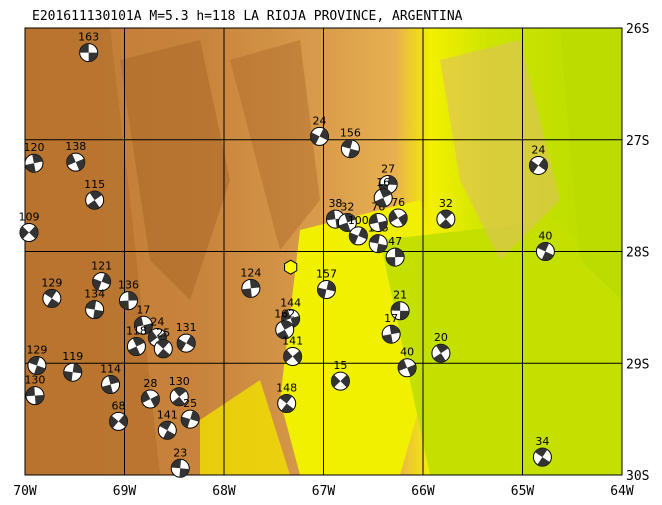  What do you see at coordinates (358, 220) in the screenshot?
I see `depth-label: 100` at bounding box center [358, 220].